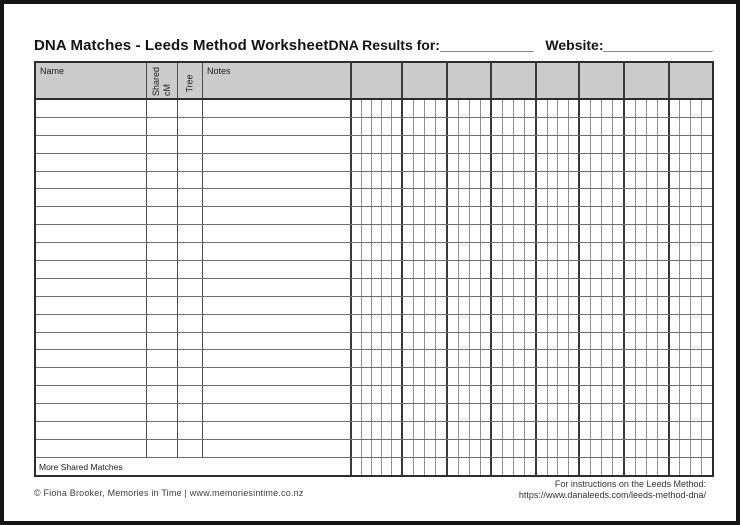 The width and height of the screenshot is (740, 525). What do you see at coordinates (189, 359) in the screenshot?
I see `tree-cell` at bounding box center [189, 359].